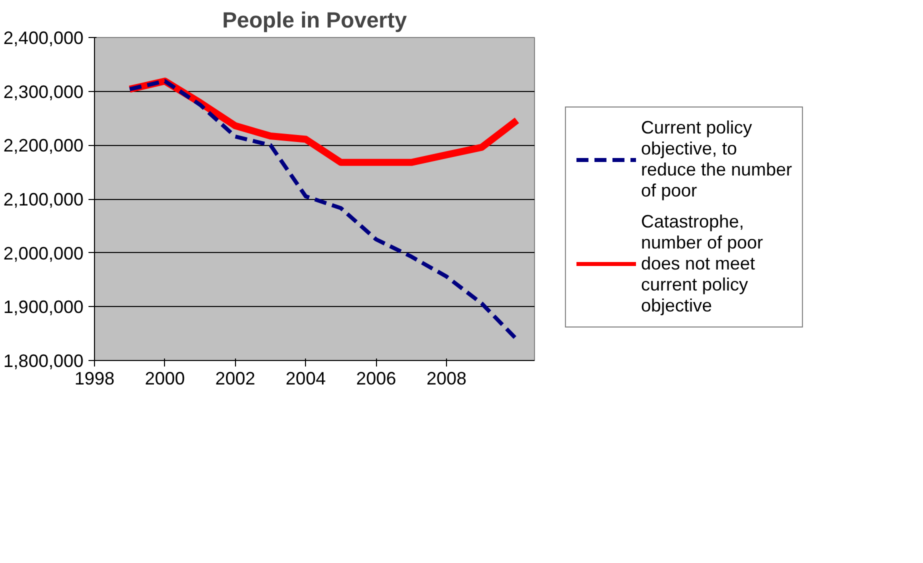 This screenshot has width=923, height=563. What do you see at coordinates (376, 378) in the screenshot?
I see `x-tick-label: 2006` at bounding box center [376, 378].